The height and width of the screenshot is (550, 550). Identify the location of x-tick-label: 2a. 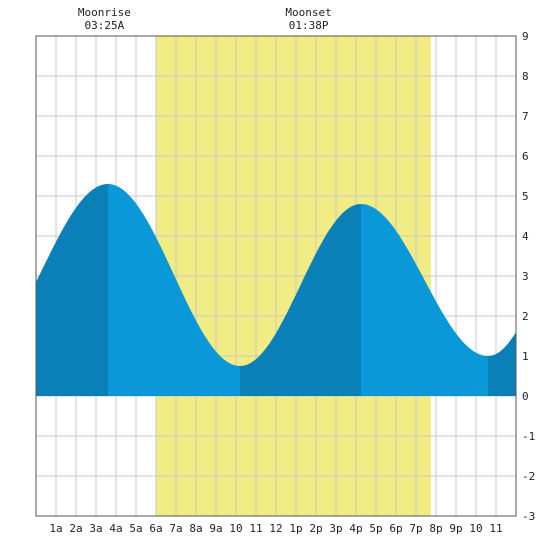
(75, 528).